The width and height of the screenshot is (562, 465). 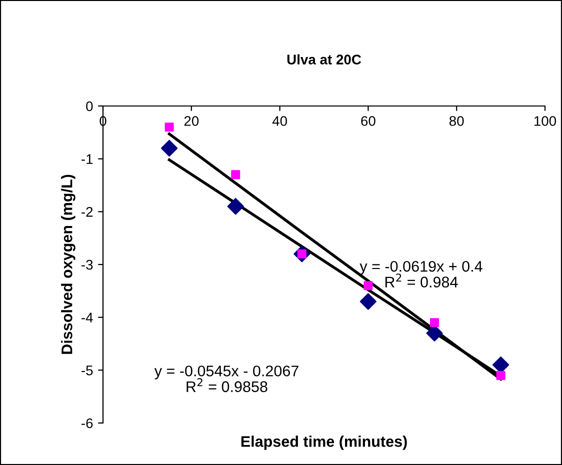 What do you see at coordinates (421, 267) in the screenshot?
I see `annotation: y = -0.0619x + 0.4` at bounding box center [421, 267].